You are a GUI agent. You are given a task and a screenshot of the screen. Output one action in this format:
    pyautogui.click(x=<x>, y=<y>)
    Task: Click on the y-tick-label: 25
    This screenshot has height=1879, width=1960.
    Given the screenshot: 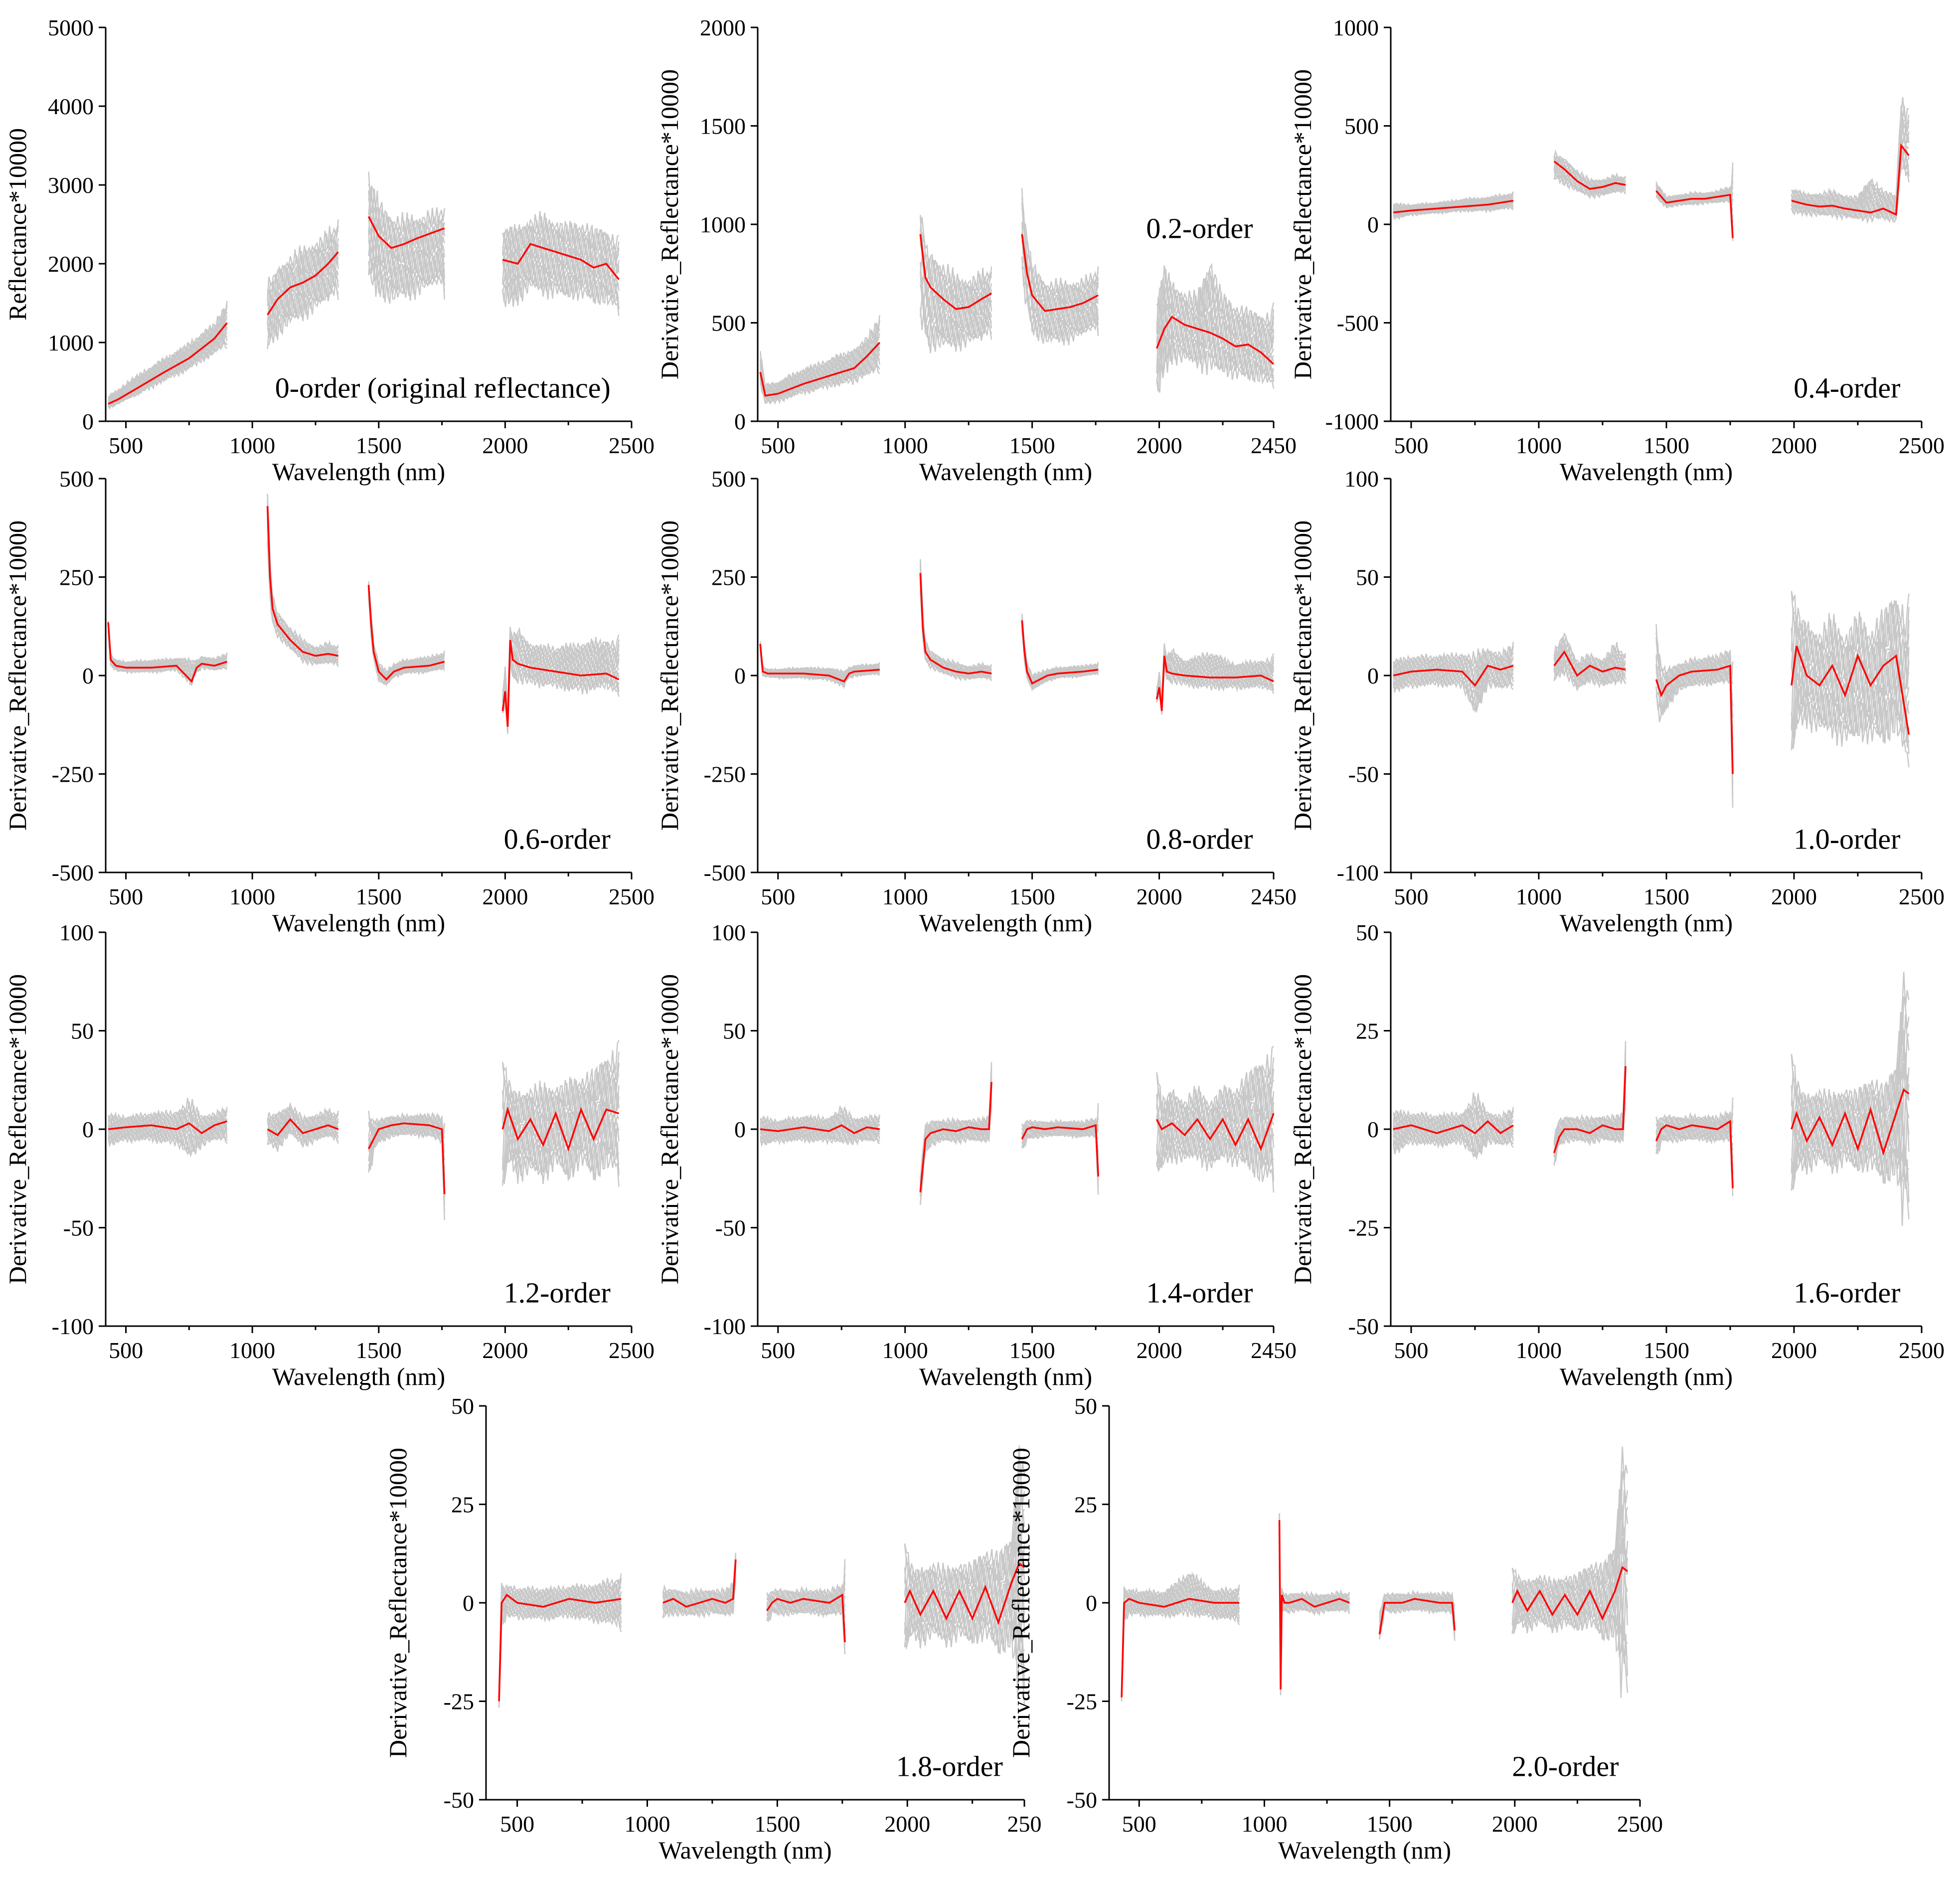 What is the action you would take?
    pyautogui.click(x=462, y=1505)
    